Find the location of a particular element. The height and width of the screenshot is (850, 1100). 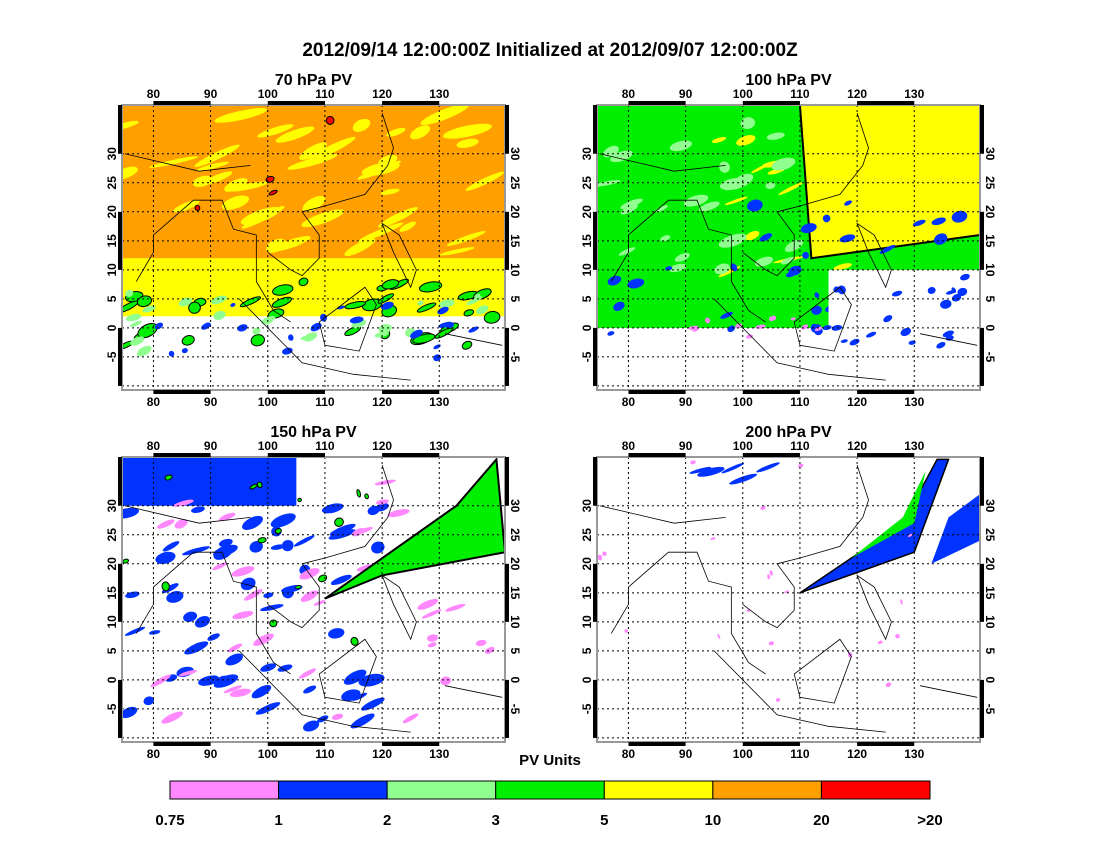

lat-tick-label: 20 is located at coordinates (515, 212).